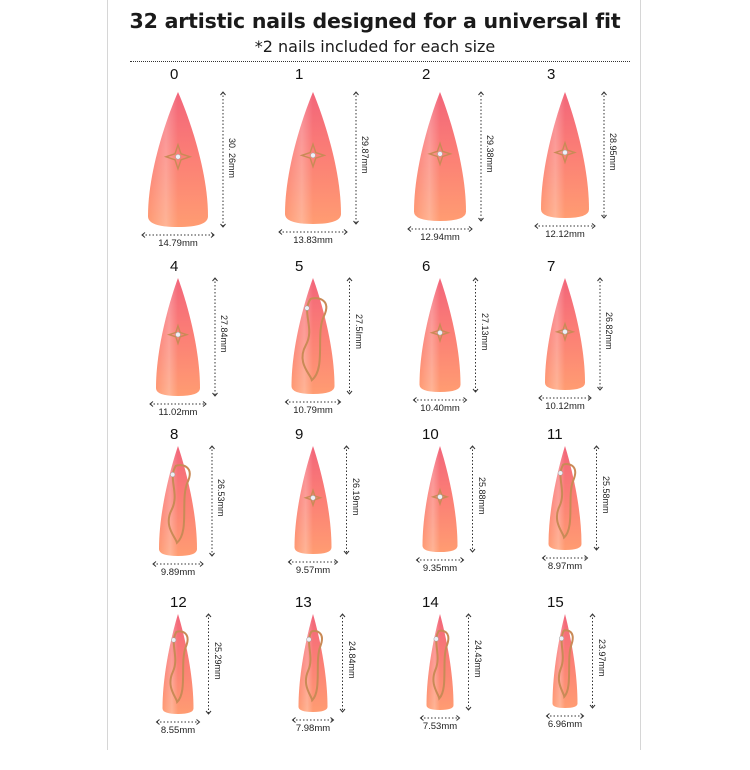 Image resolution: width=750 pixels, height=770 pixels. What do you see at coordinates (178, 730) in the screenshot?
I see `width-label: 8.55mm` at bounding box center [178, 730].